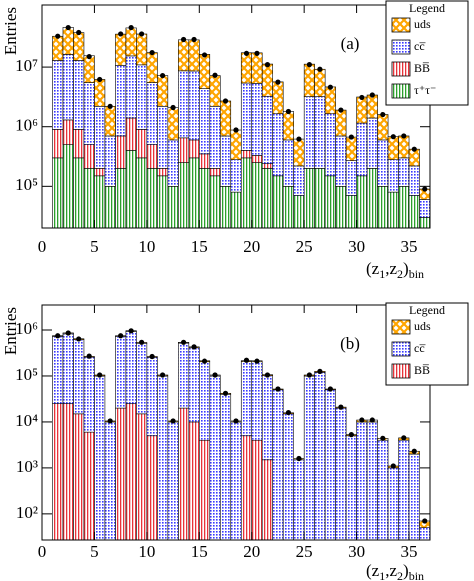  I want to click on panel-label: (b), so click(350, 343).